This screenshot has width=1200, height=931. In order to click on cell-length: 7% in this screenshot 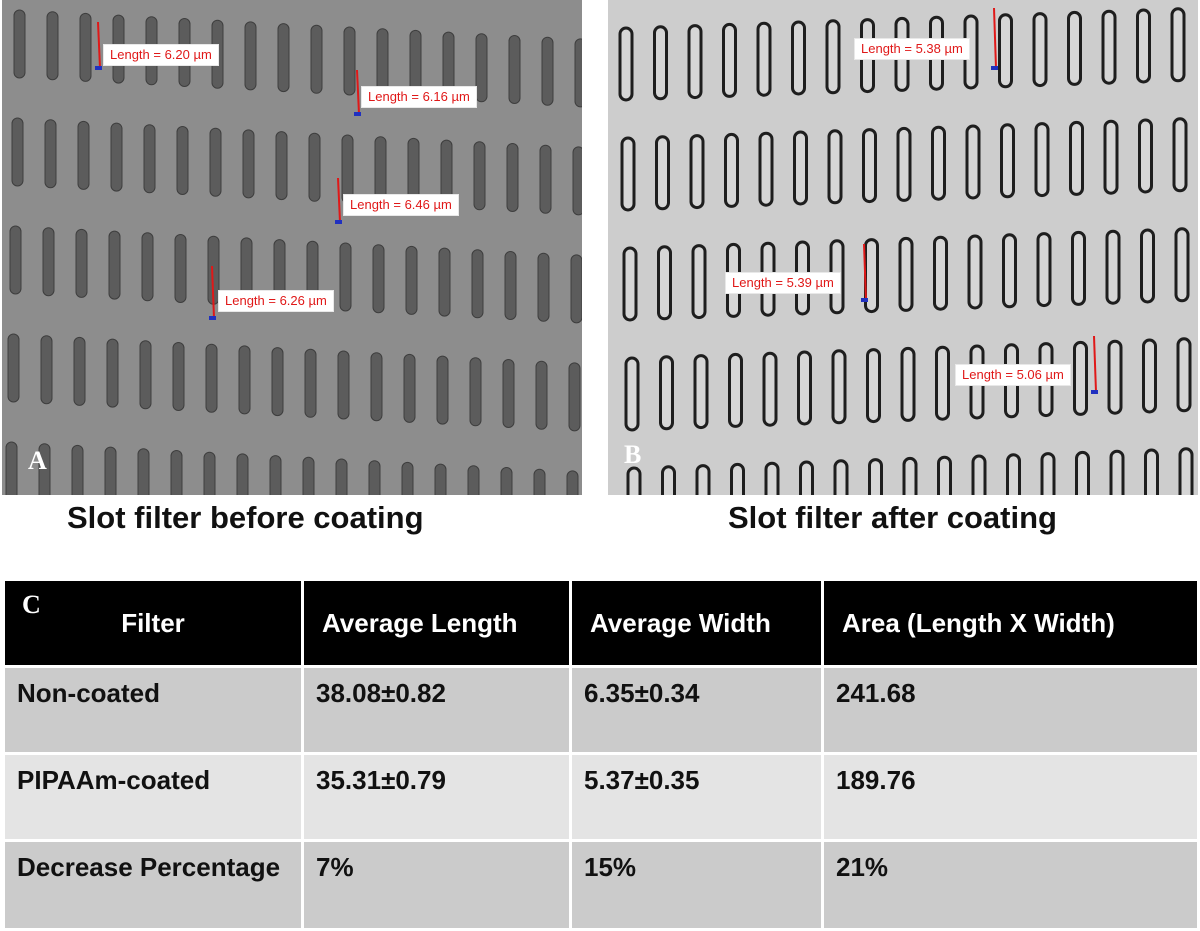, I will do `click(436, 885)`.